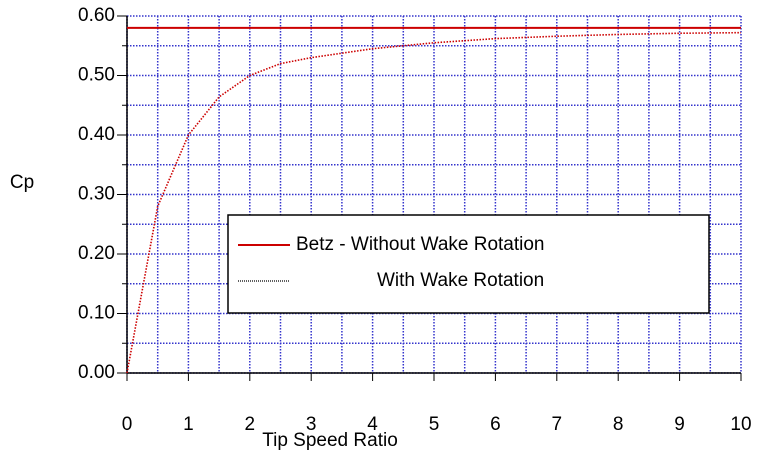 This screenshot has height=461, width=758. Describe the element at coordinates (679, 424) in the screenshot. I see `x-tick-label: 9` at that location.